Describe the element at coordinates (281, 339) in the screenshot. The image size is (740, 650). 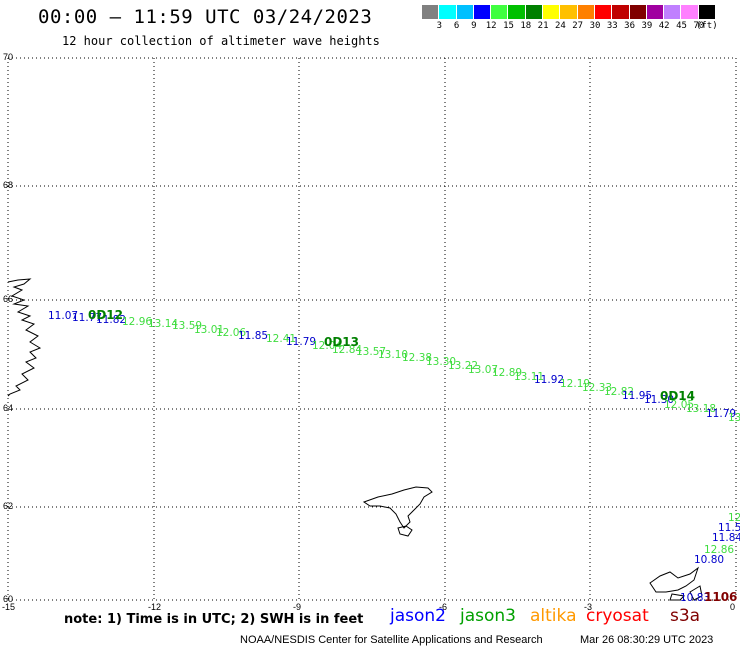
I see `wave-height-label: 12.41` at that location.